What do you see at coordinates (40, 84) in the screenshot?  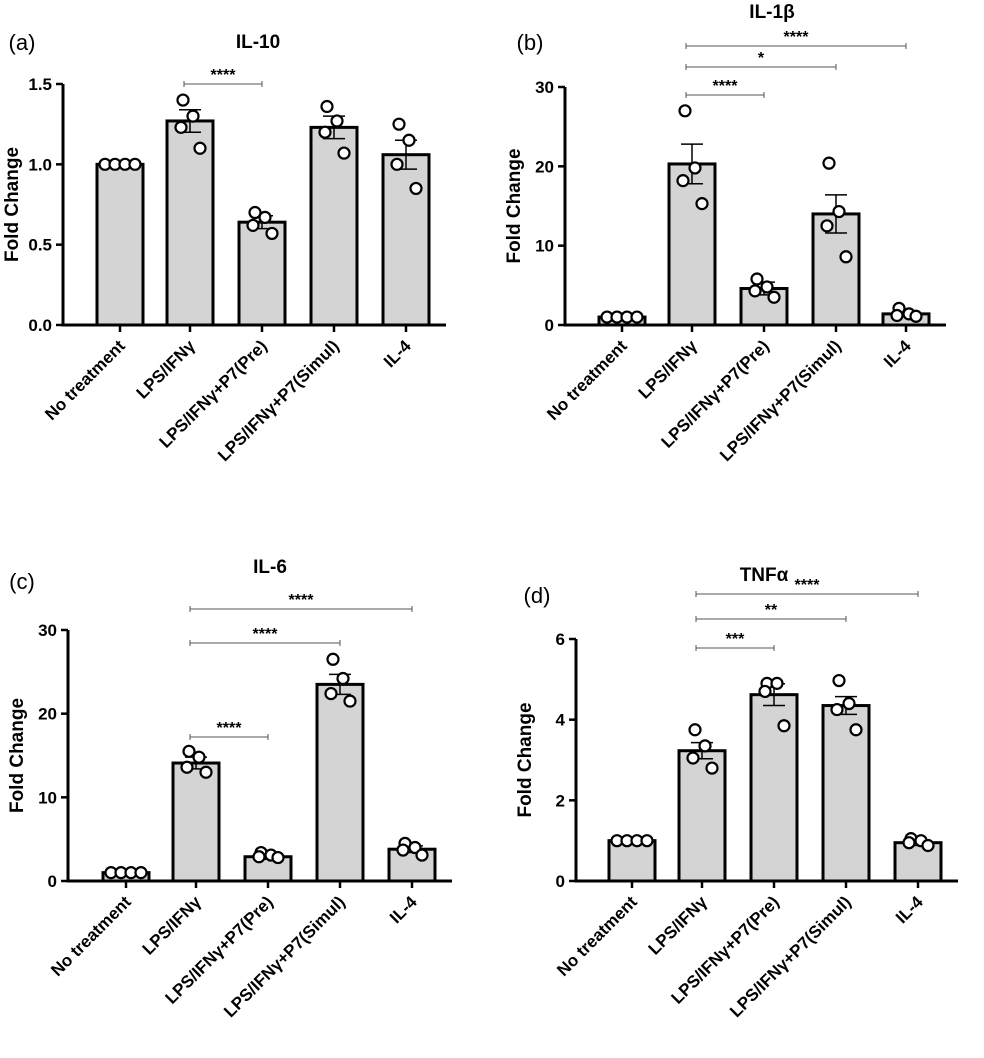 I see `y-tick-label: 1.5` at bounding box center [40, 84].